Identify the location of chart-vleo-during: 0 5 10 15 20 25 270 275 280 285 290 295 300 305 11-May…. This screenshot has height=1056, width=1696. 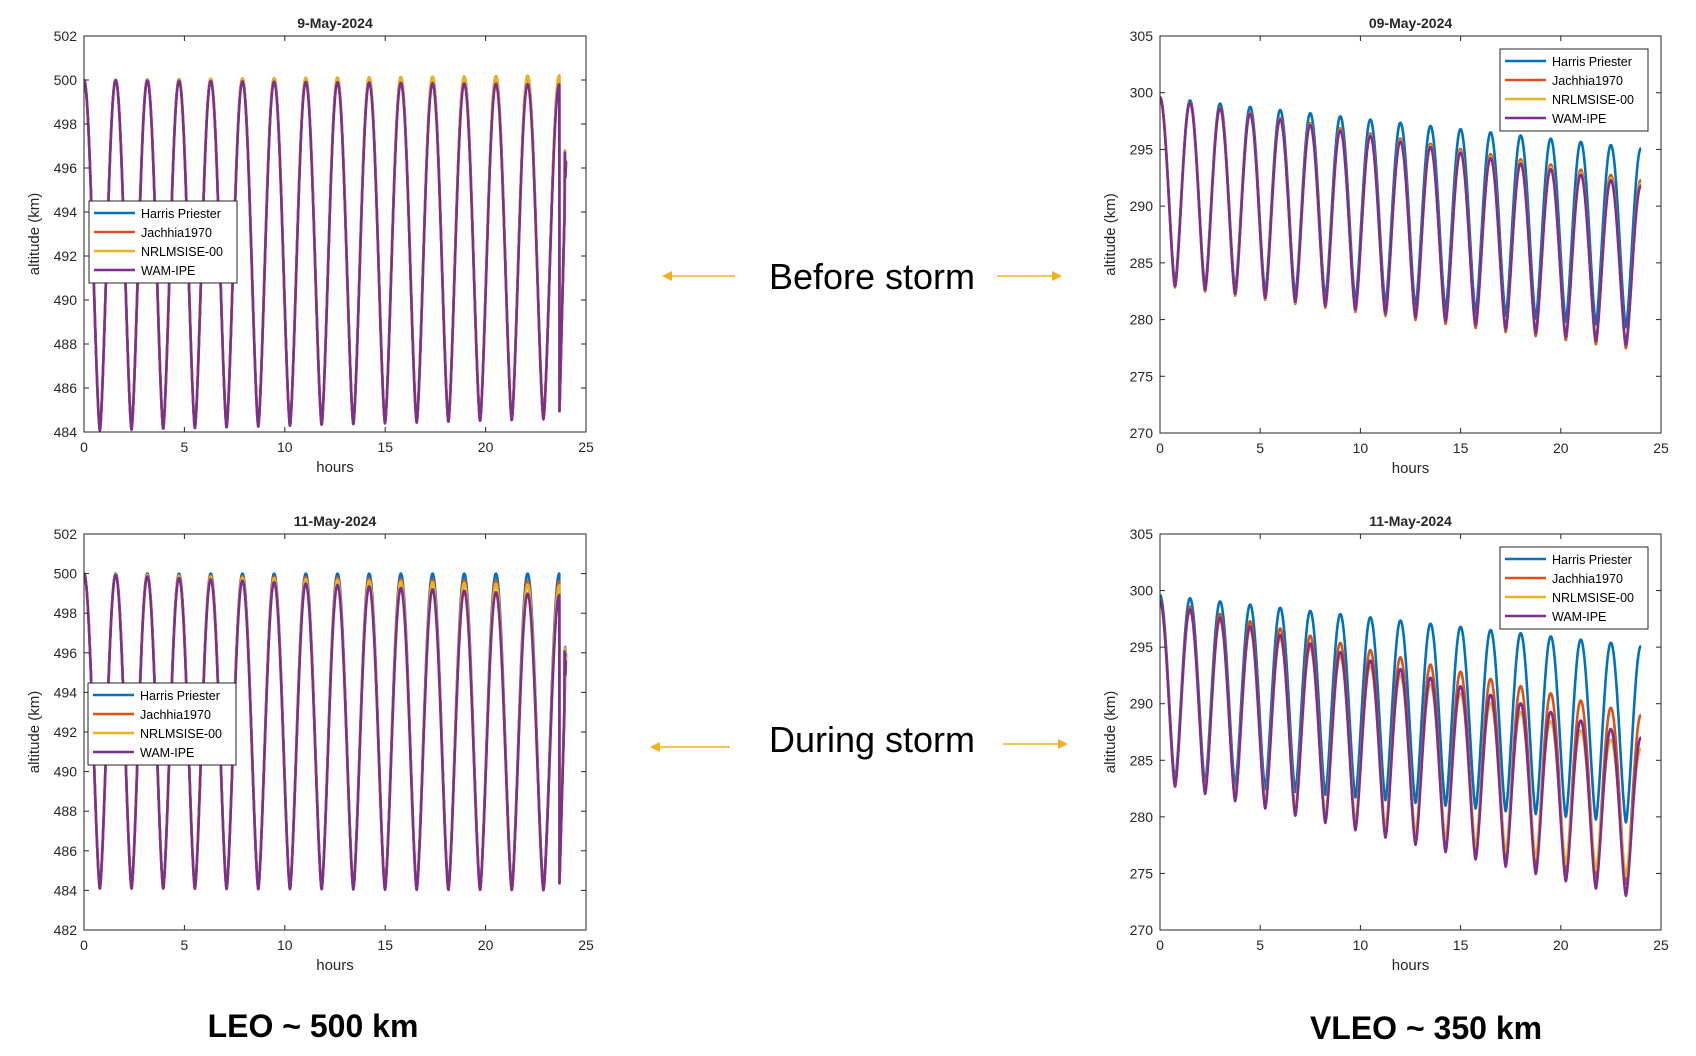
(1385, 743).